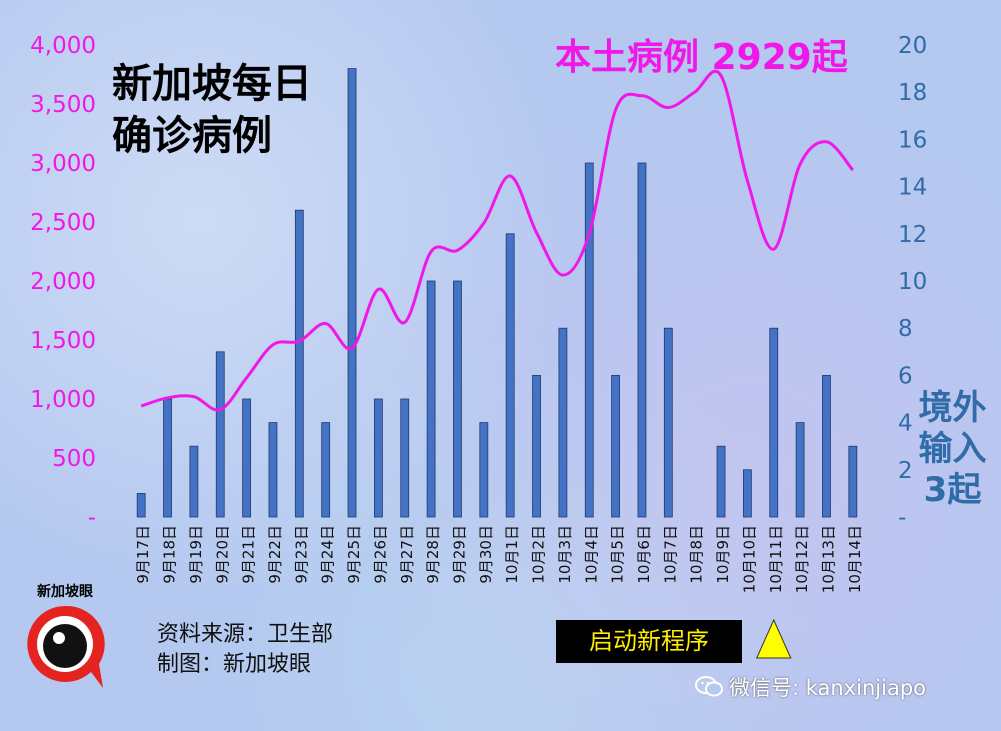 The image size is (1001, 731). What do you see at coordinates (433, 554) in the screenshot?
I see `x-tick-label: 9月28日` at bounding box center [433, 554].